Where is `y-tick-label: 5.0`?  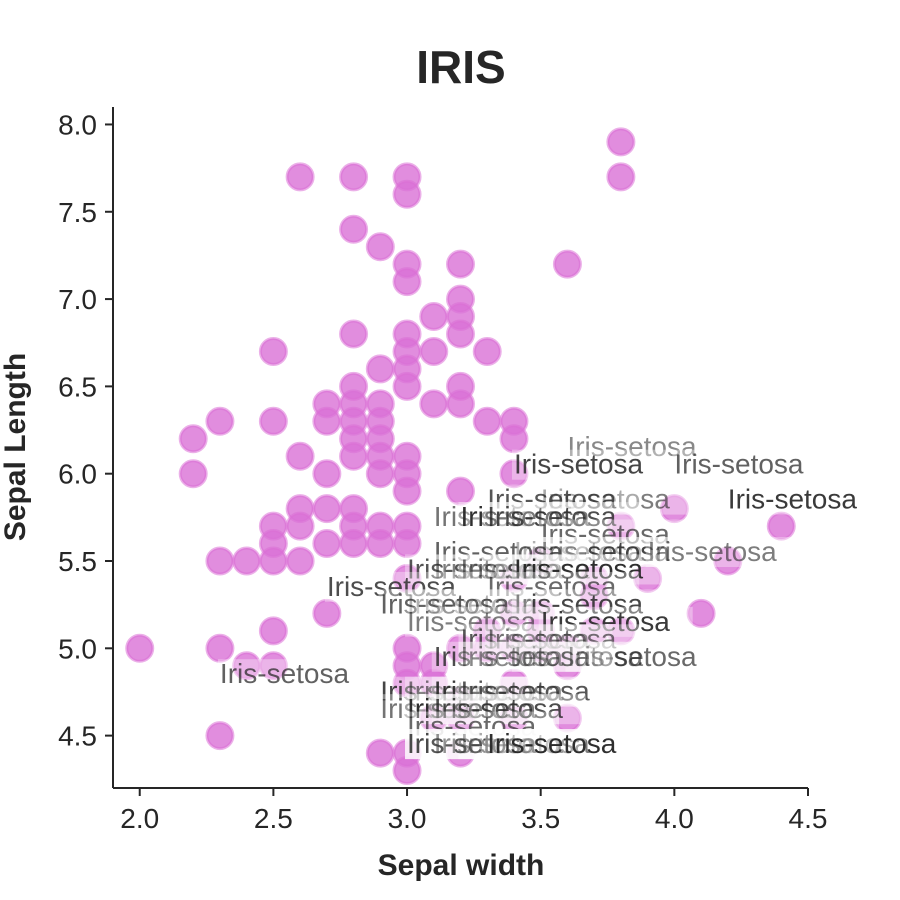 y-tick-label: 5.0 is located at coordinates (77, 648).